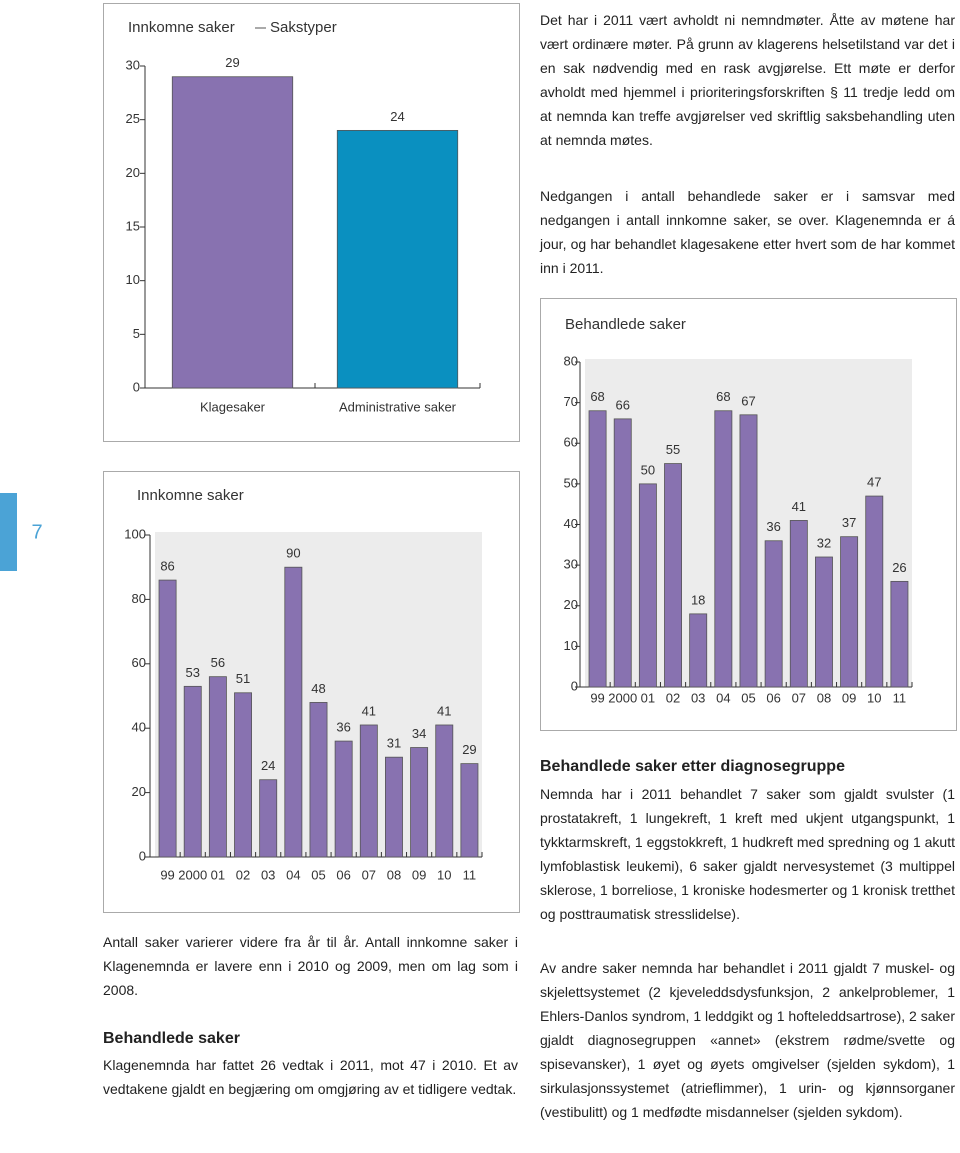  Describe the element at coordinates (136, 333) in the screenshot. I see `y-tick-label: 5` at that location.